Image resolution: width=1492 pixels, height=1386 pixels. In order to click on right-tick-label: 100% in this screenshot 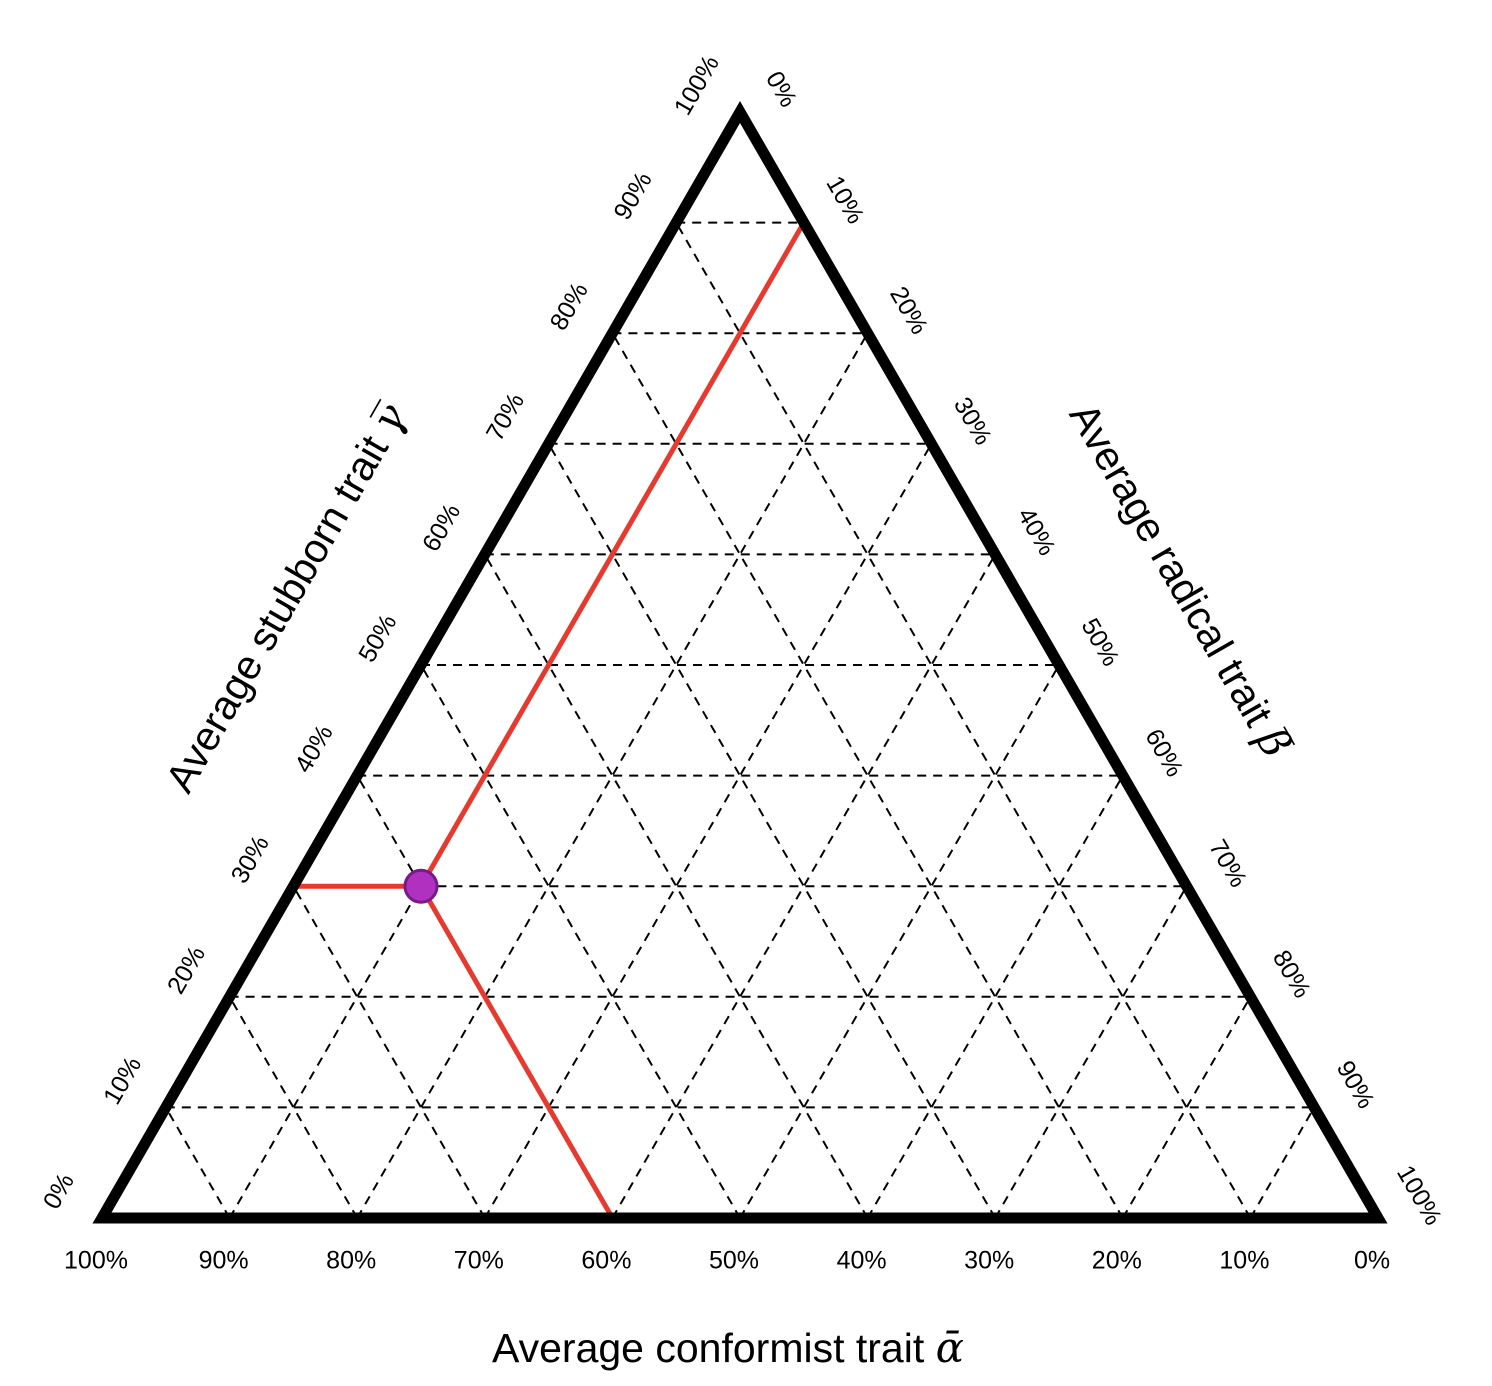, I will do `click(1419, 1195)`.